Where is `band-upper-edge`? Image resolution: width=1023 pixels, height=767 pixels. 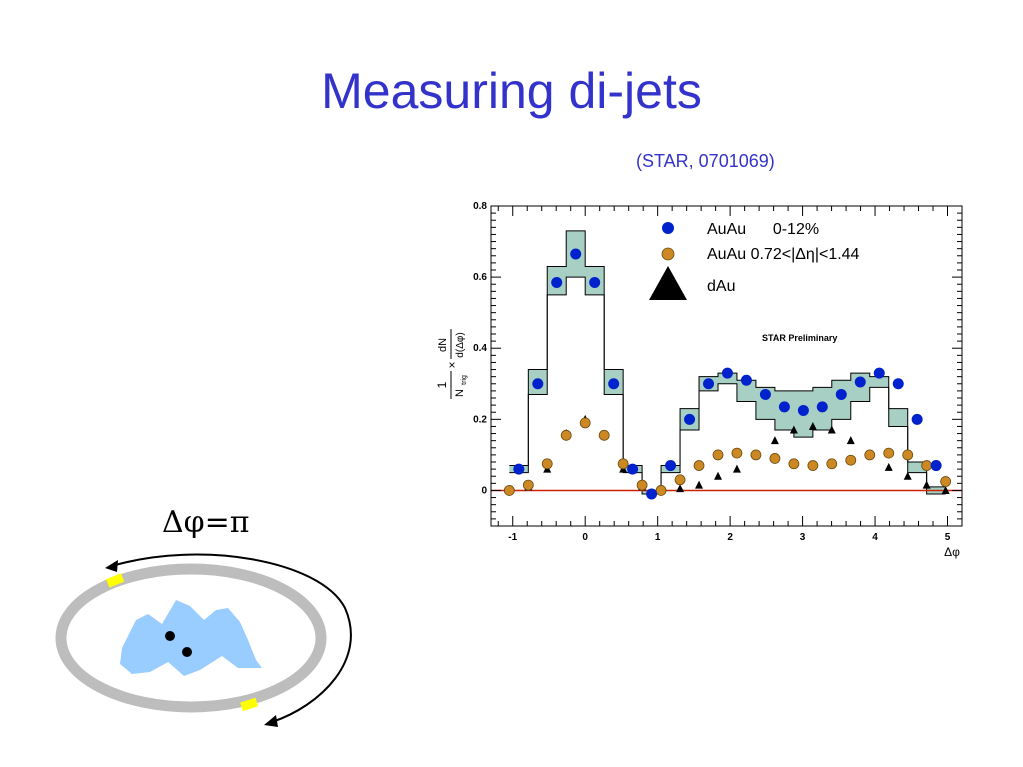
band-upper-edge is located at coordinates (727, 360).